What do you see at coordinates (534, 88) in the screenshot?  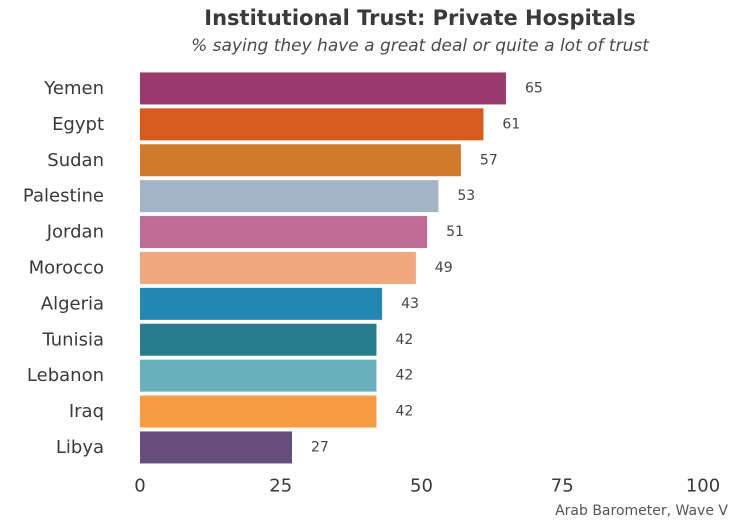 I see `value-label-yemen: 65` at bounding box center [534, 88].